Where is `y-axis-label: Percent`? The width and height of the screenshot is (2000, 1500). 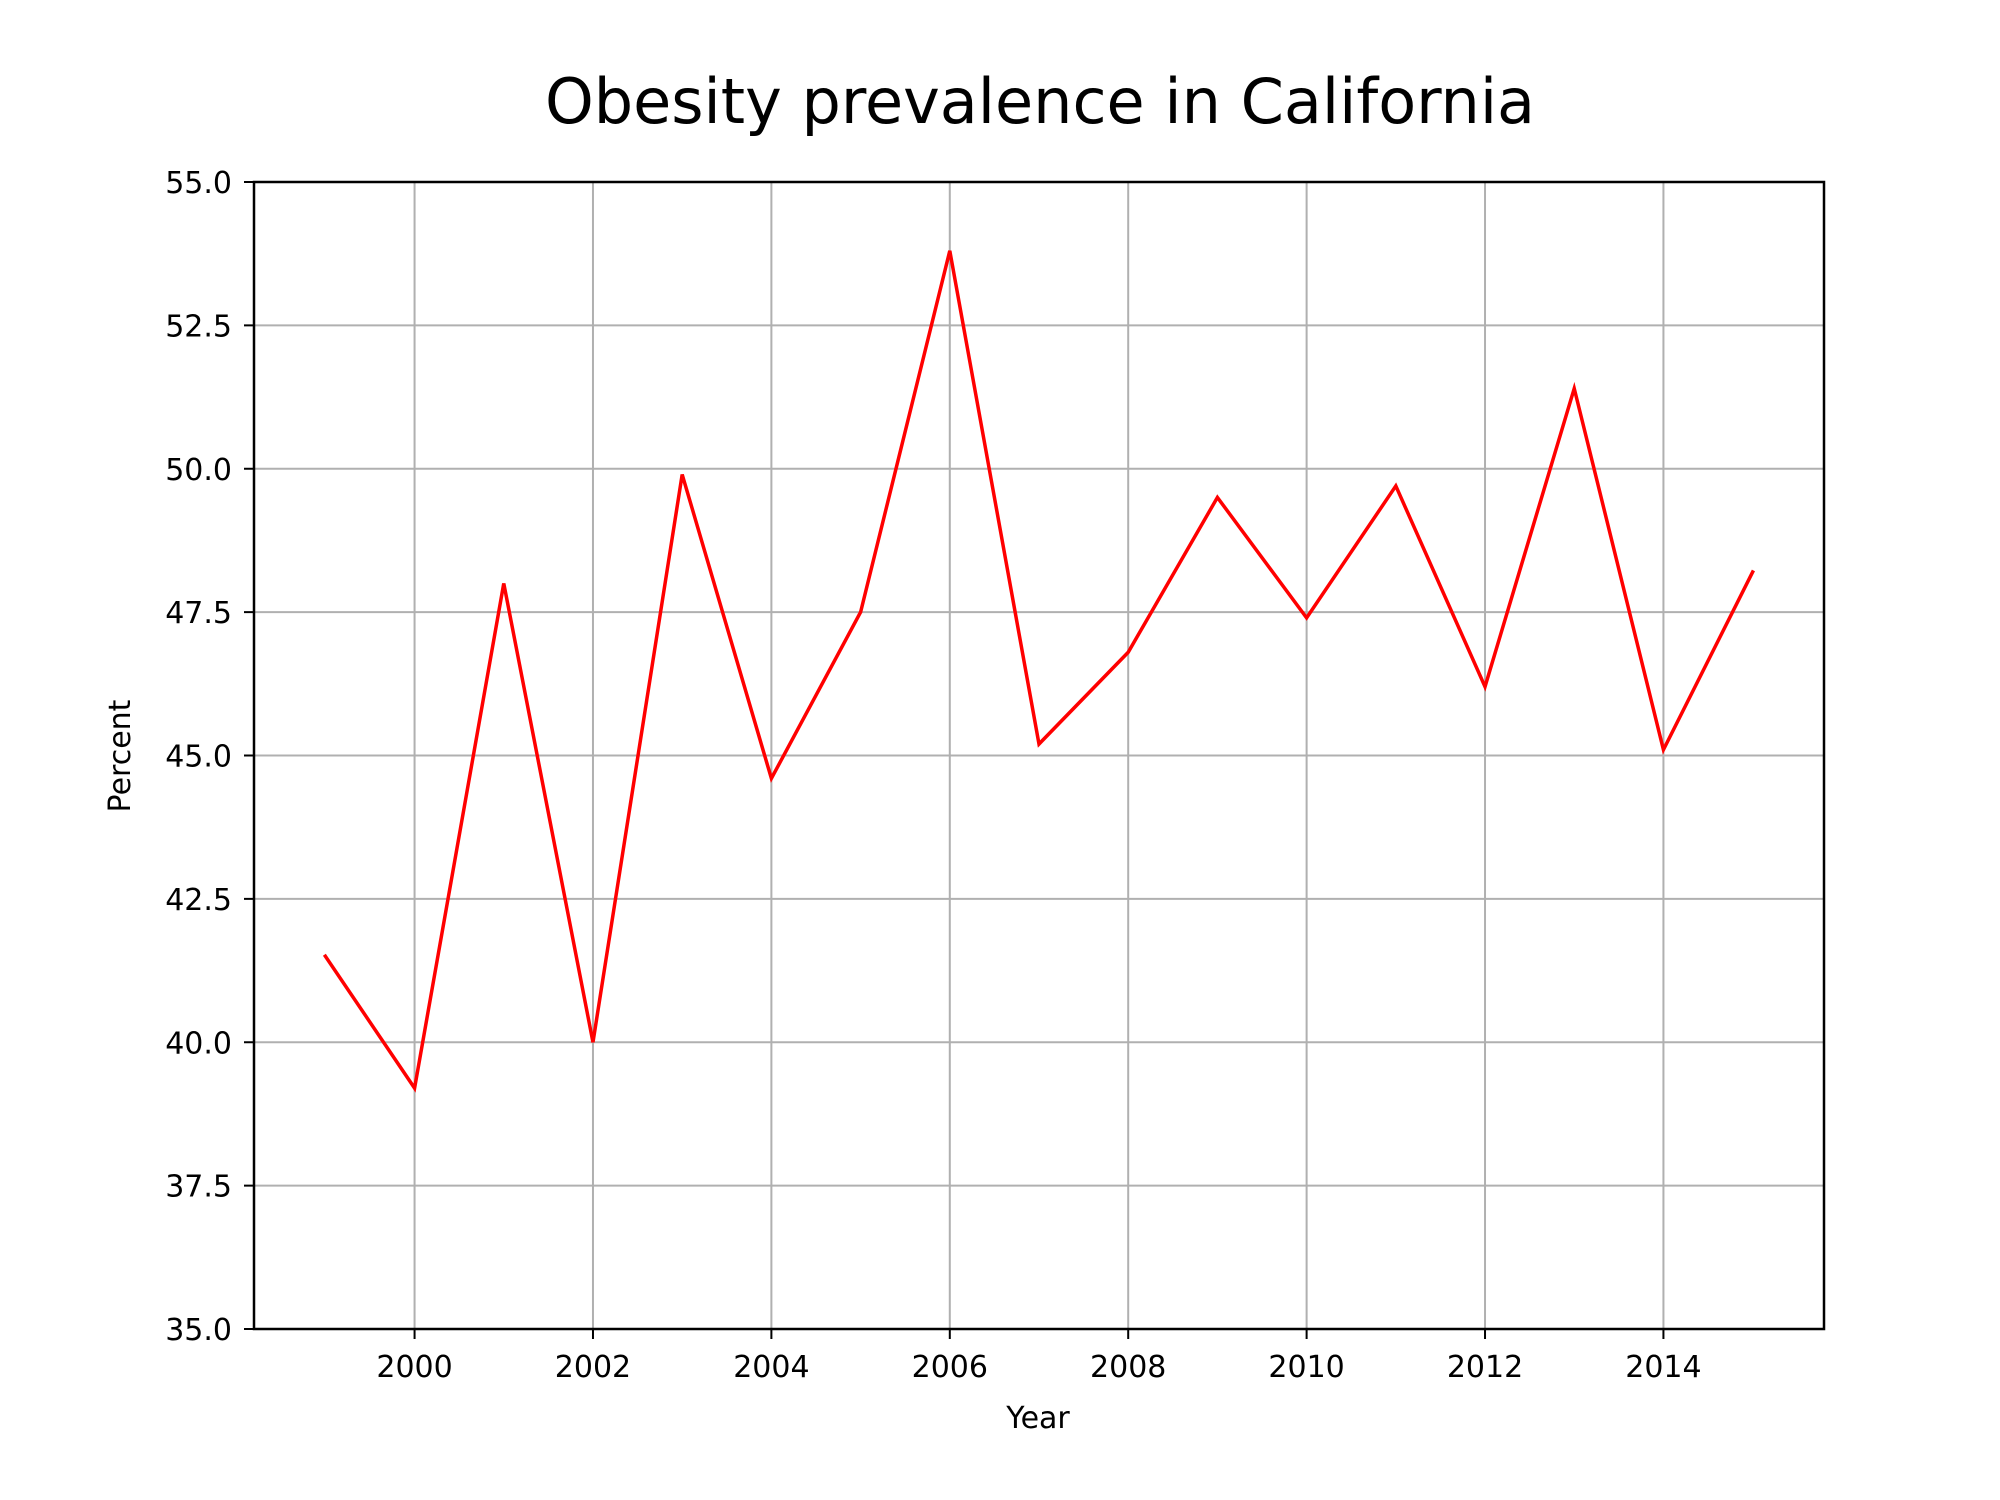
y-axis-label: Percent is located at coordinates (120, 755).